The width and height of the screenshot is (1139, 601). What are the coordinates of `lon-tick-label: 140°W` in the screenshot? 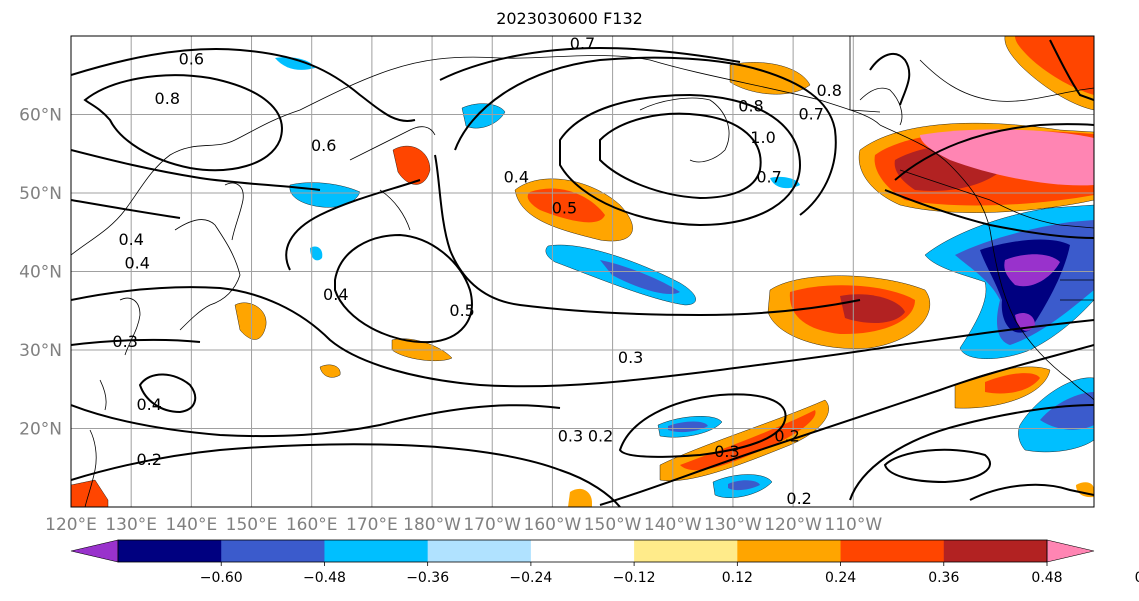 It's located at (673, 525).